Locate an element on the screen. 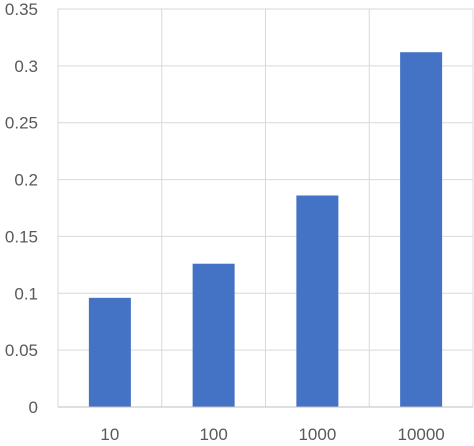 Image resolution: width=474 pixels, height=446 pixels. x-tick-label: 100 is located at coordinates (213, 433).